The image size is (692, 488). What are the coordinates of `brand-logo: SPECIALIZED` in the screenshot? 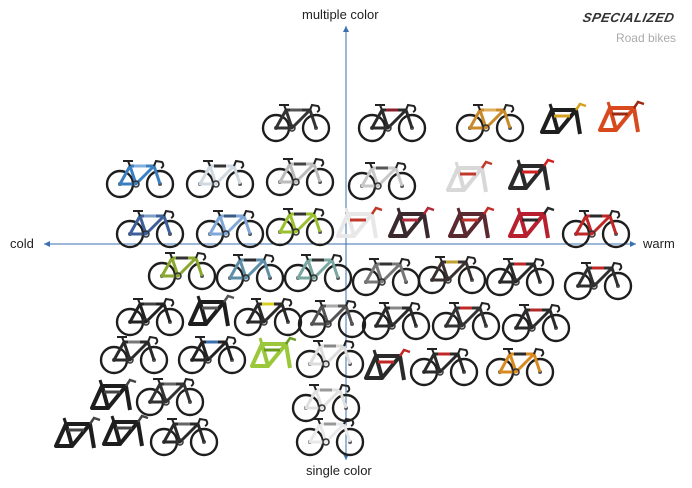 It's located at (628, 17).